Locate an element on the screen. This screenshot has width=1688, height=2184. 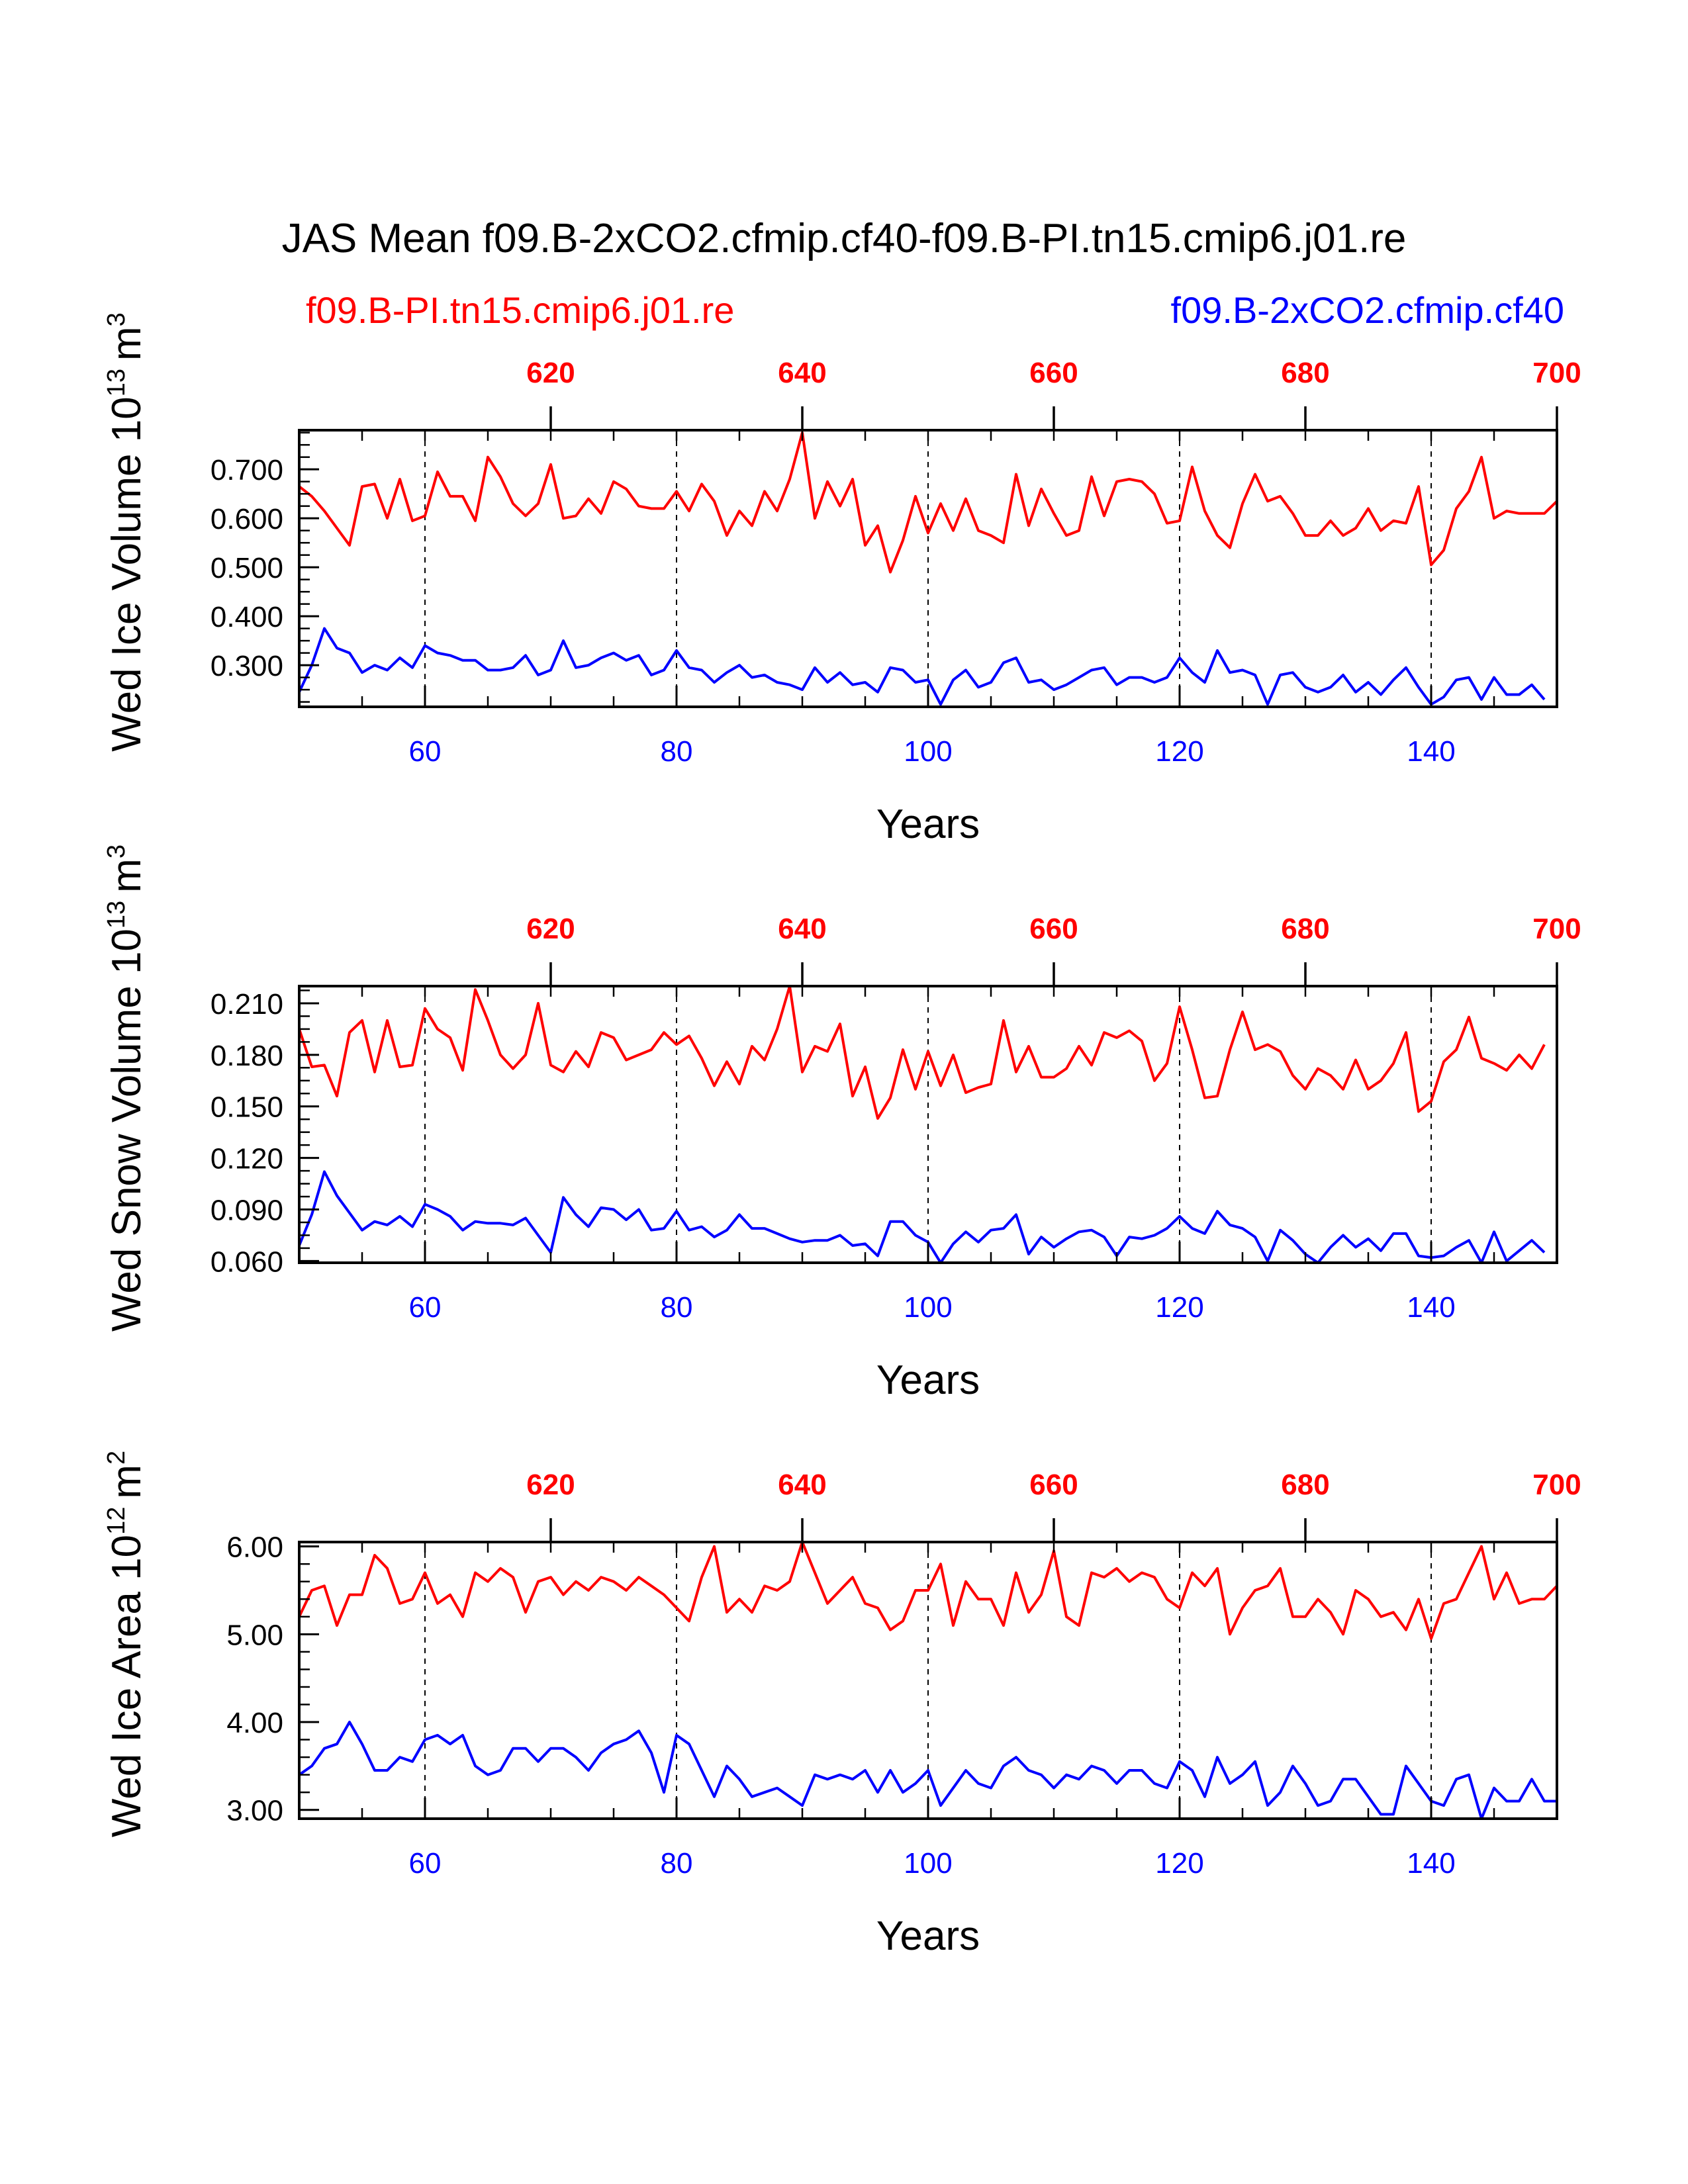
y-label-unit-exponent: 2 is located at coordinates (116, 1458).